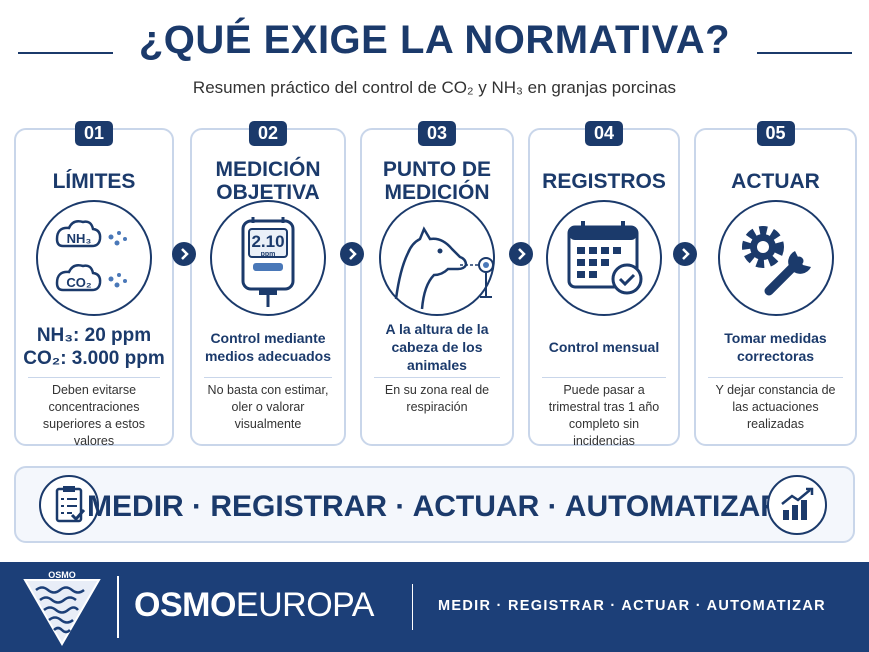  I want to click on brand-bold: OSMO, so click(185, 605).